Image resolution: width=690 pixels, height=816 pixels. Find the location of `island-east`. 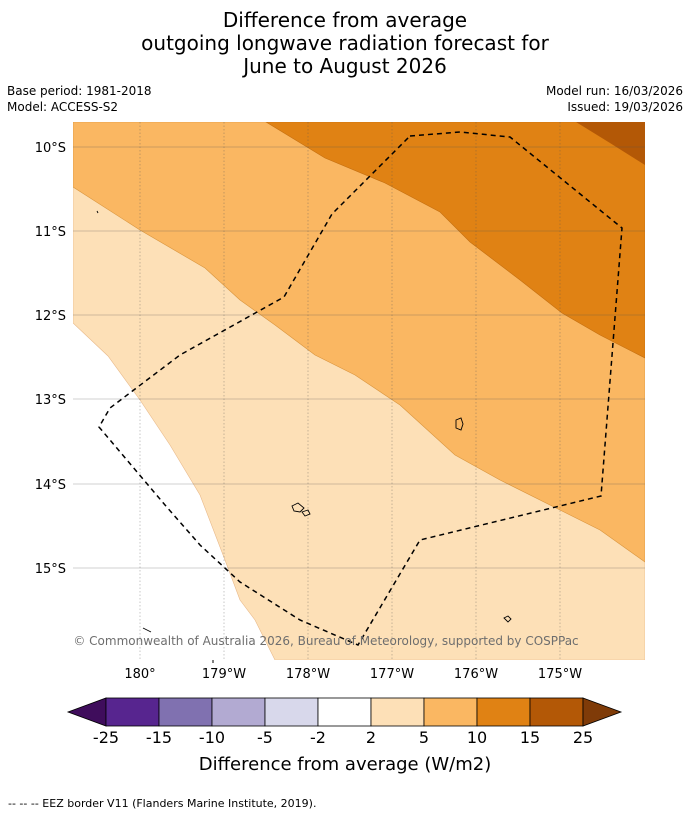

island-east is located at coordinates (459, 424).